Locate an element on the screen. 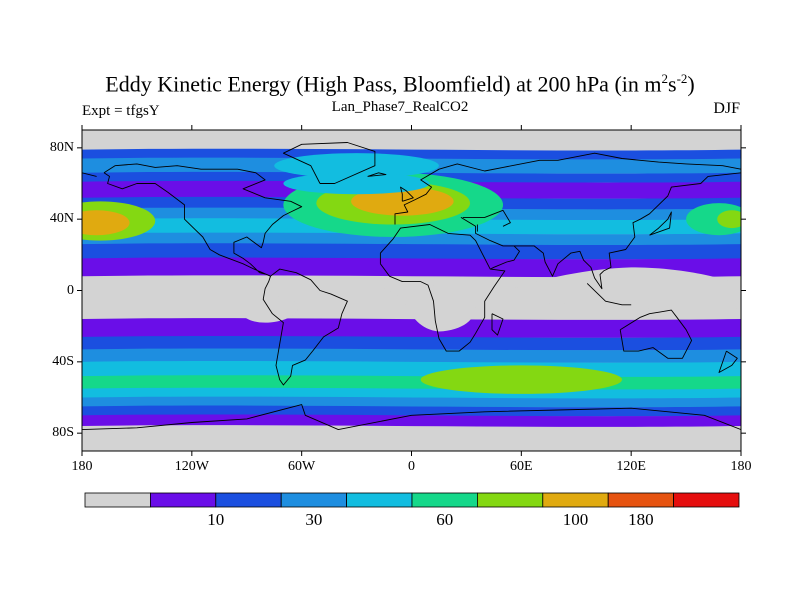 The width and height of the screenshot is (800, 600). lat-tick-label: 80S is located at coordinates (63, 433).